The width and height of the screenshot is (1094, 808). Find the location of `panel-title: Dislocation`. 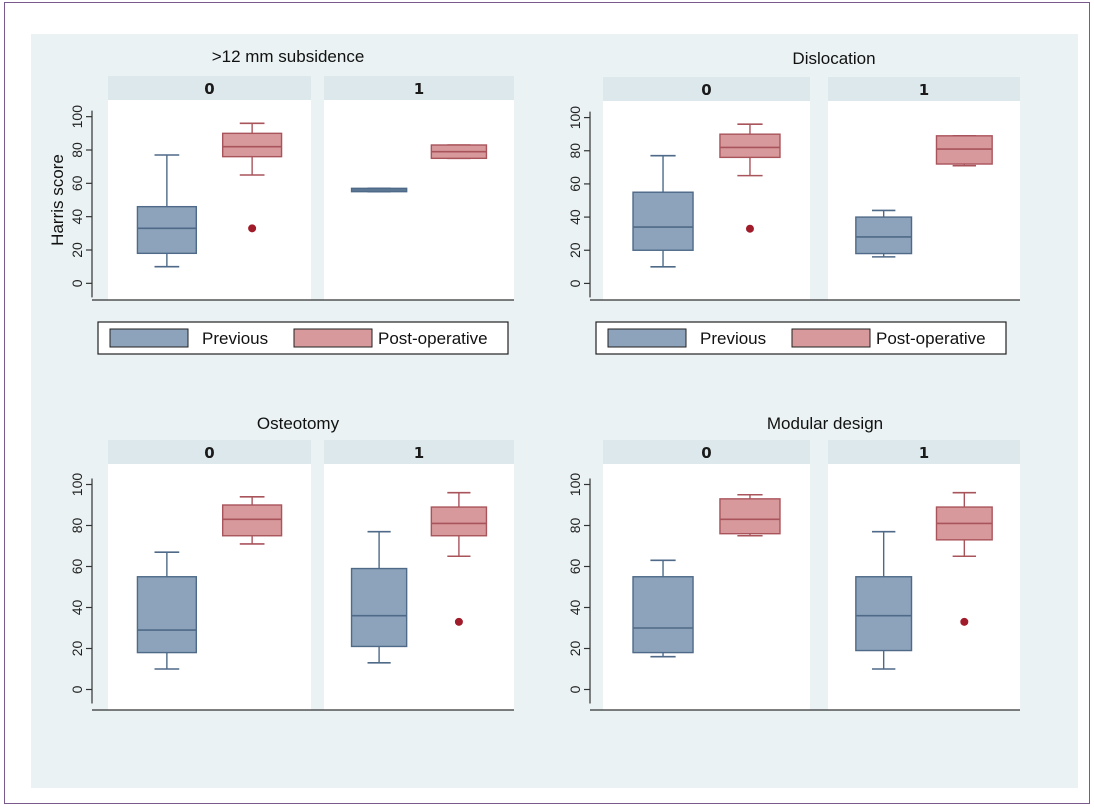

panel-title: Dislocation is located at coordinates (833, 58).